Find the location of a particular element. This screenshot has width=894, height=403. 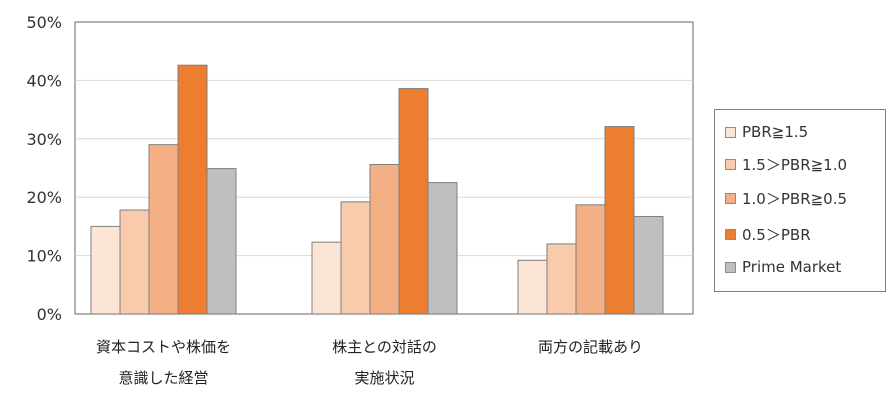

x-category-label: 意識した経営 is located at coordinates (163, 378).